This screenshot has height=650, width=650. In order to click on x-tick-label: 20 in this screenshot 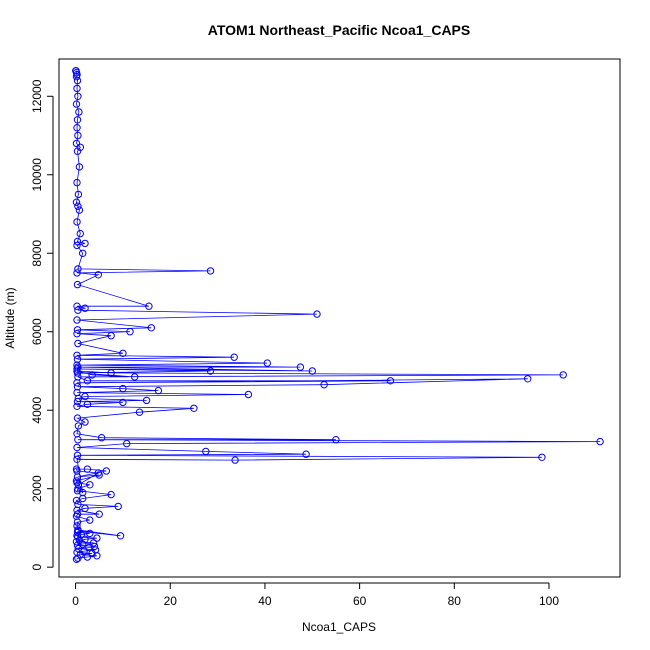, I will do `click(171, 601)`.